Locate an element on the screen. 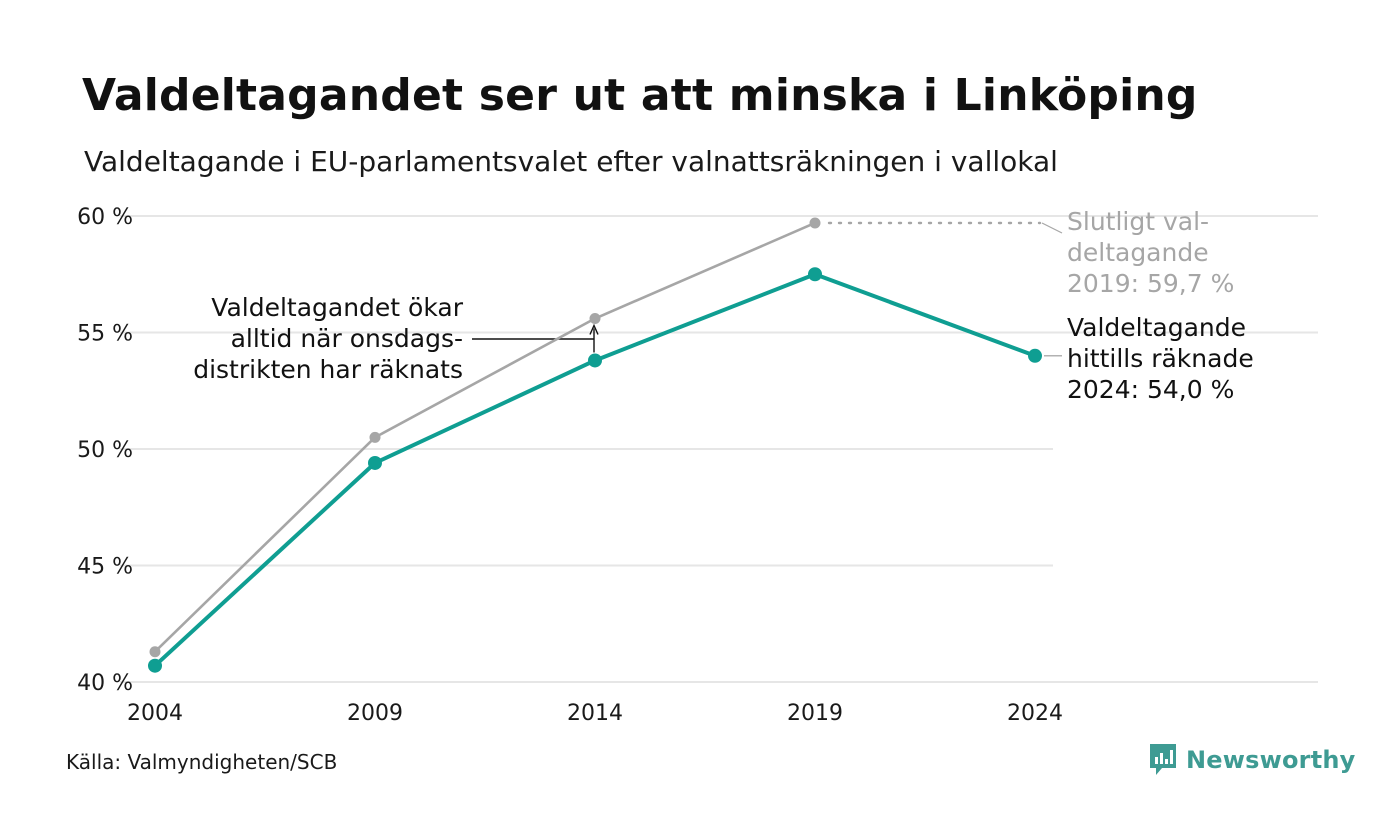  series-counted-point-2019 is located at coordinates (815, 274).